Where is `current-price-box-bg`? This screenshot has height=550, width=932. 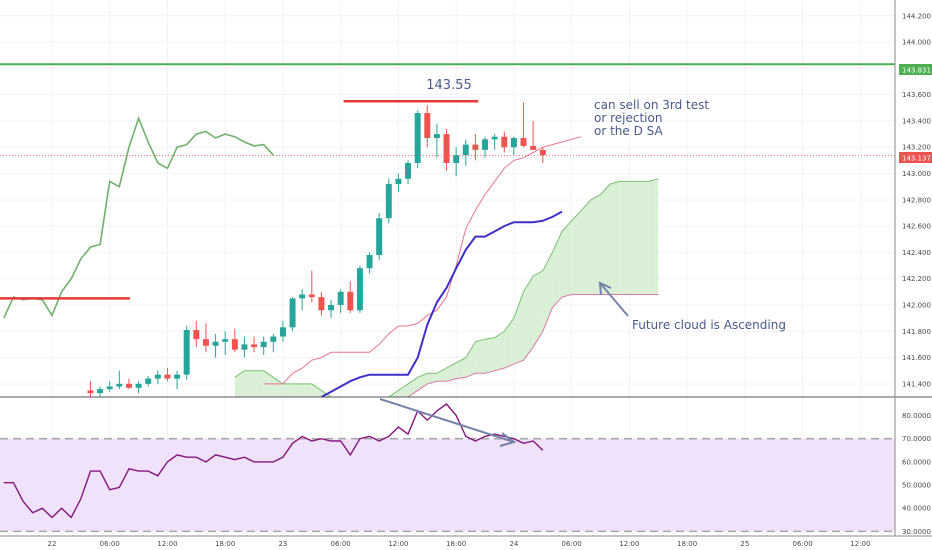
current-price-box-bg is located at coordinates (915, 157).